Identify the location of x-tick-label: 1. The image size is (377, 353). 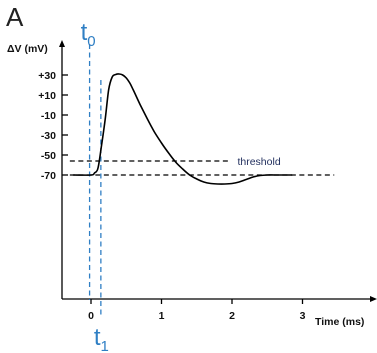
(162, 316).